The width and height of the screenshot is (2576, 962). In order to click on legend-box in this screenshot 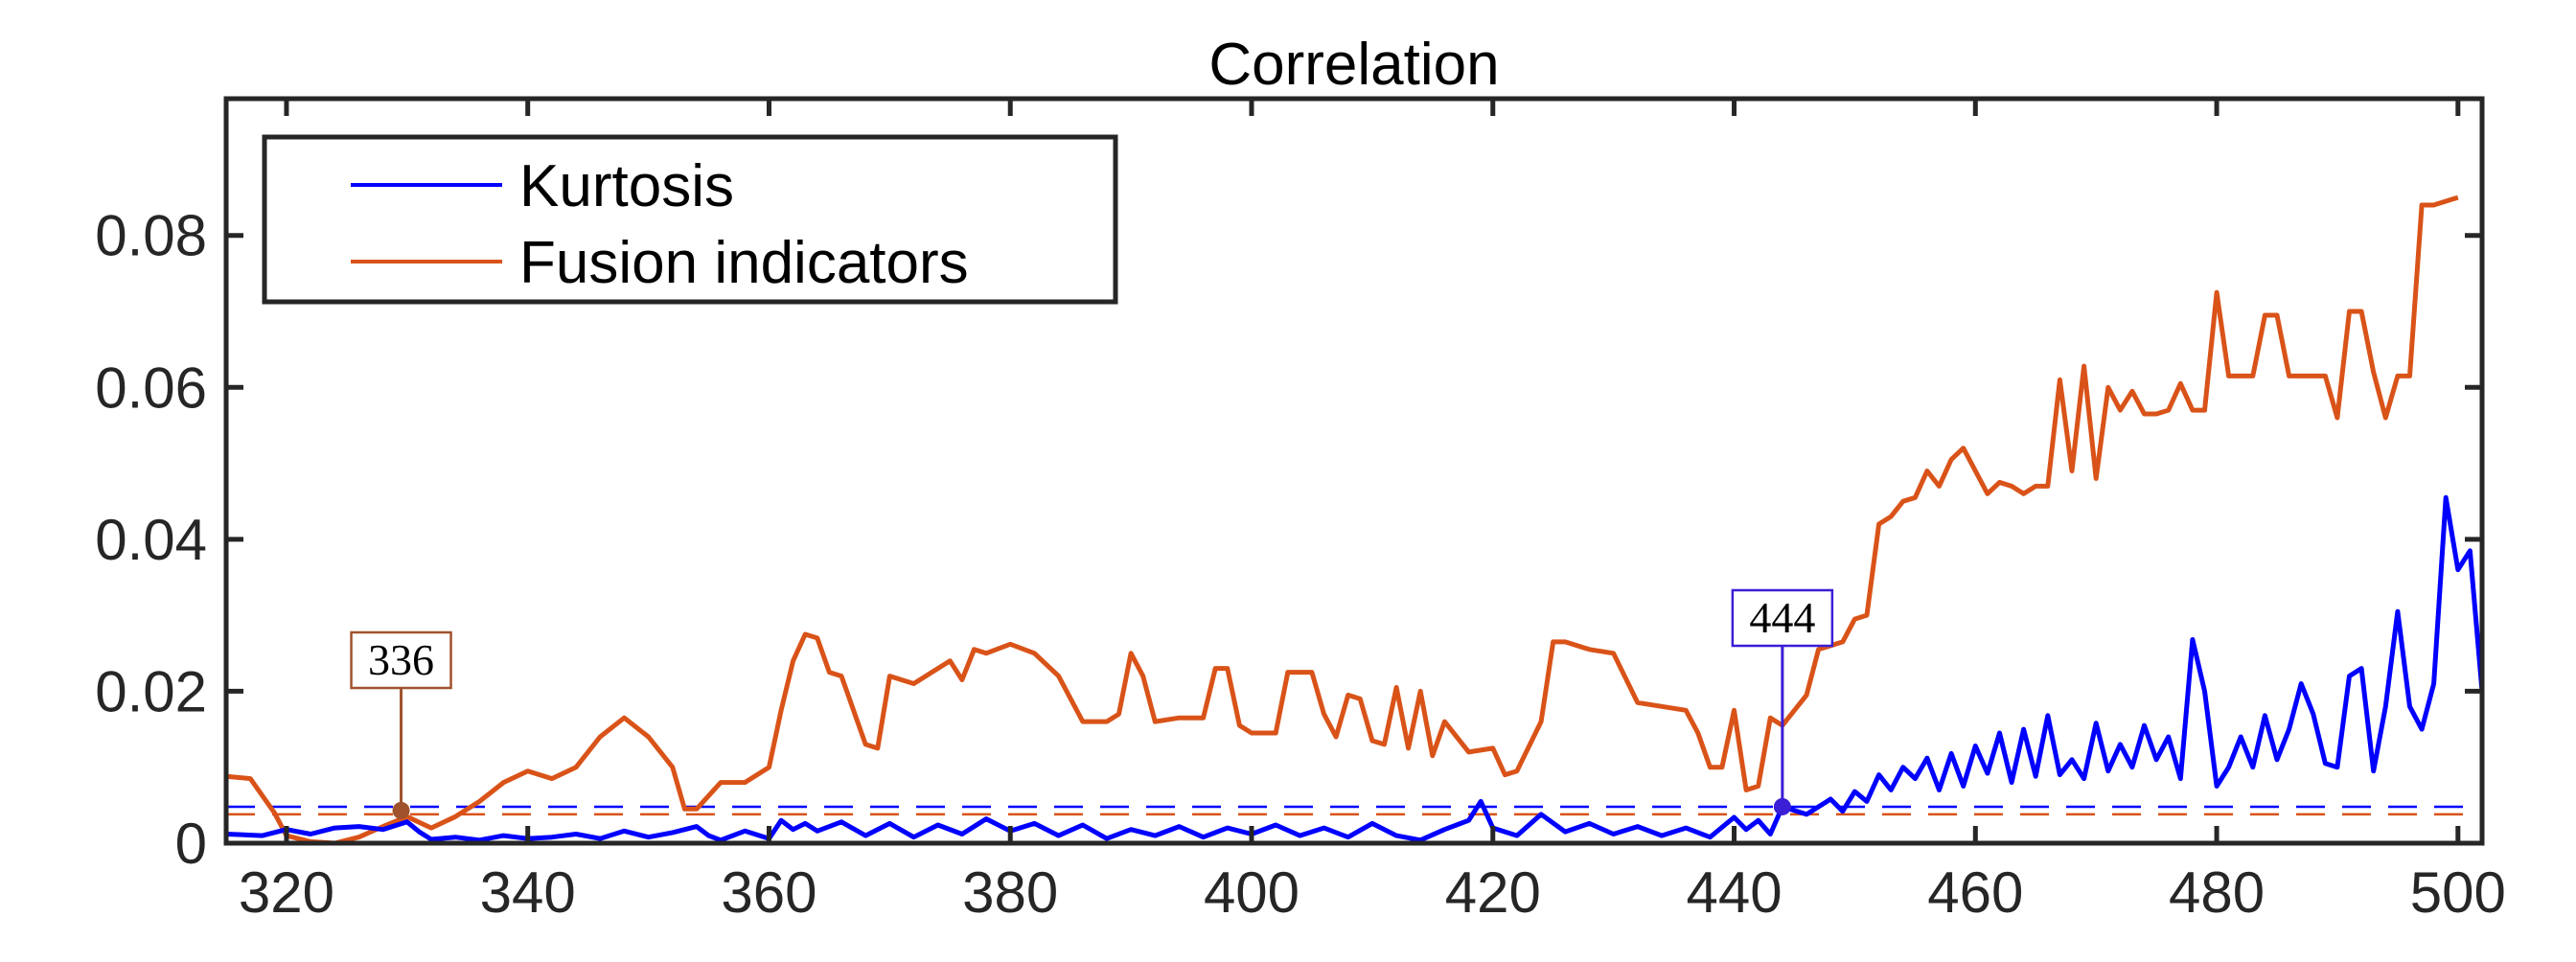, I will do `click(690, 219)`.